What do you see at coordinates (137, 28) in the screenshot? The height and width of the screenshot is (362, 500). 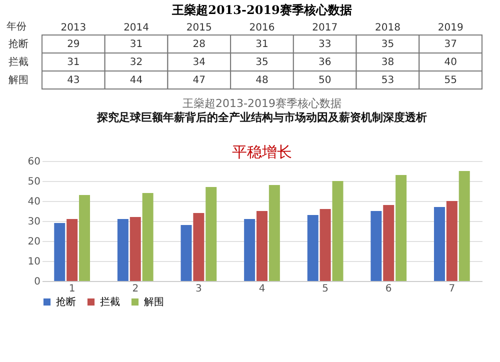 I see `x-tick-label: 2014` at bounding box center [137, 28].